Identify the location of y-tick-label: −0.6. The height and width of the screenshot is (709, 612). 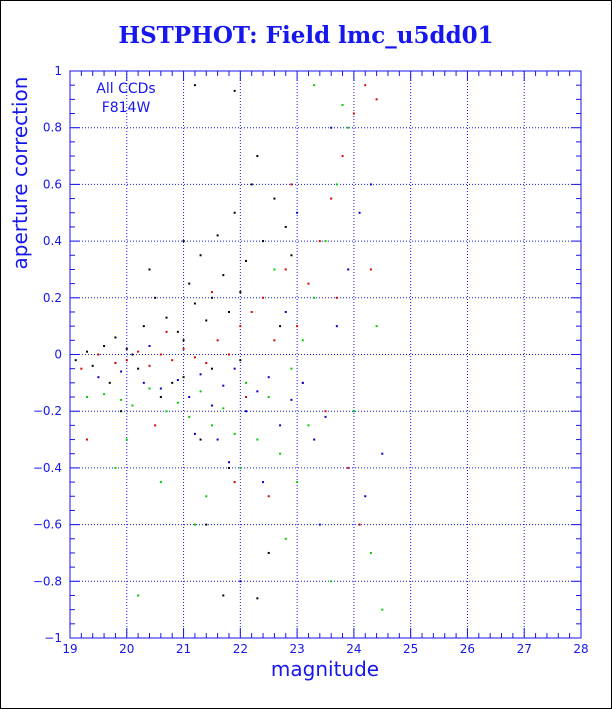
(47, 525).